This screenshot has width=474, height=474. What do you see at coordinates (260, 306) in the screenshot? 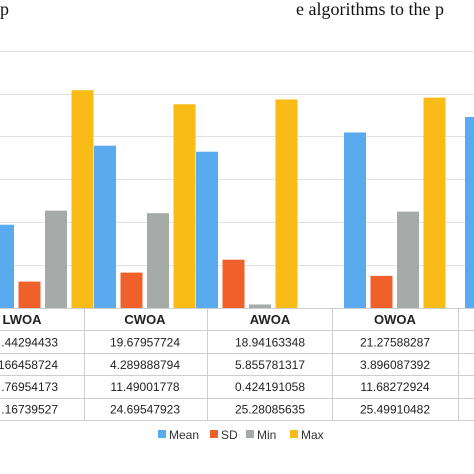
I see `bar-awoa-min` at bounding box center [260, 306].